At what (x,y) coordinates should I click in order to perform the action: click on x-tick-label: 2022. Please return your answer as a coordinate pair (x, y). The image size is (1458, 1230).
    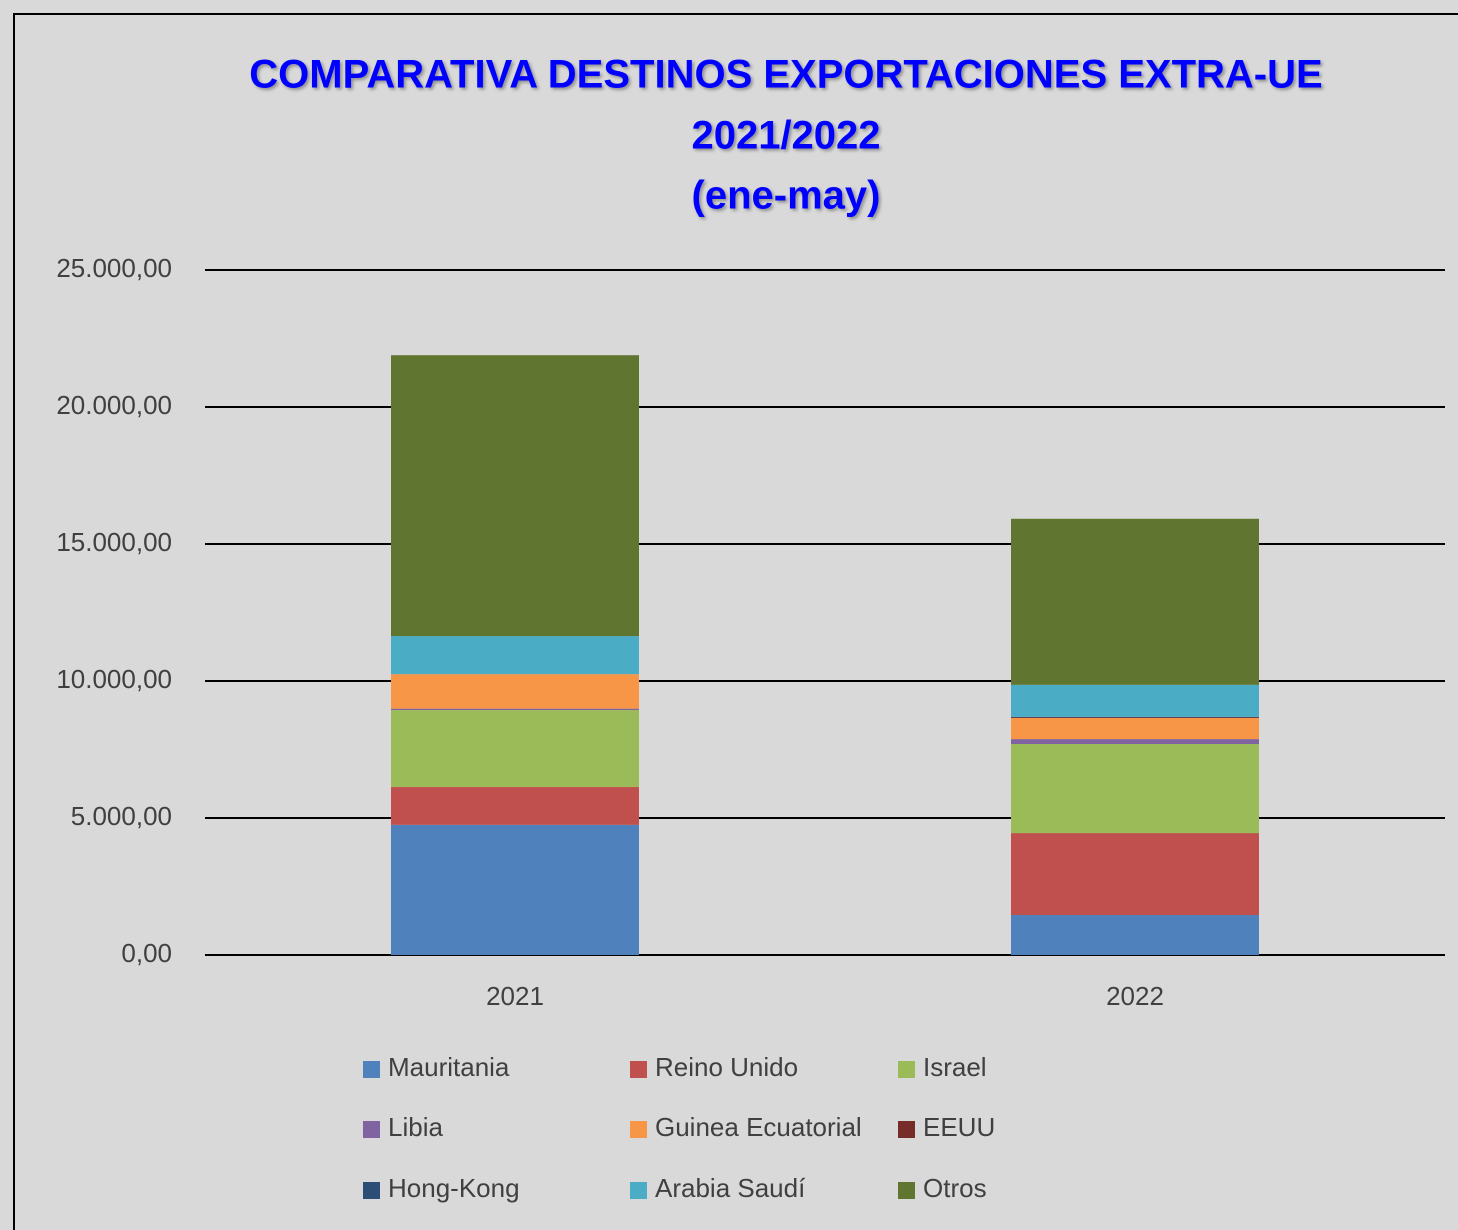
    Looking at the image, I should click on (1135, 996).